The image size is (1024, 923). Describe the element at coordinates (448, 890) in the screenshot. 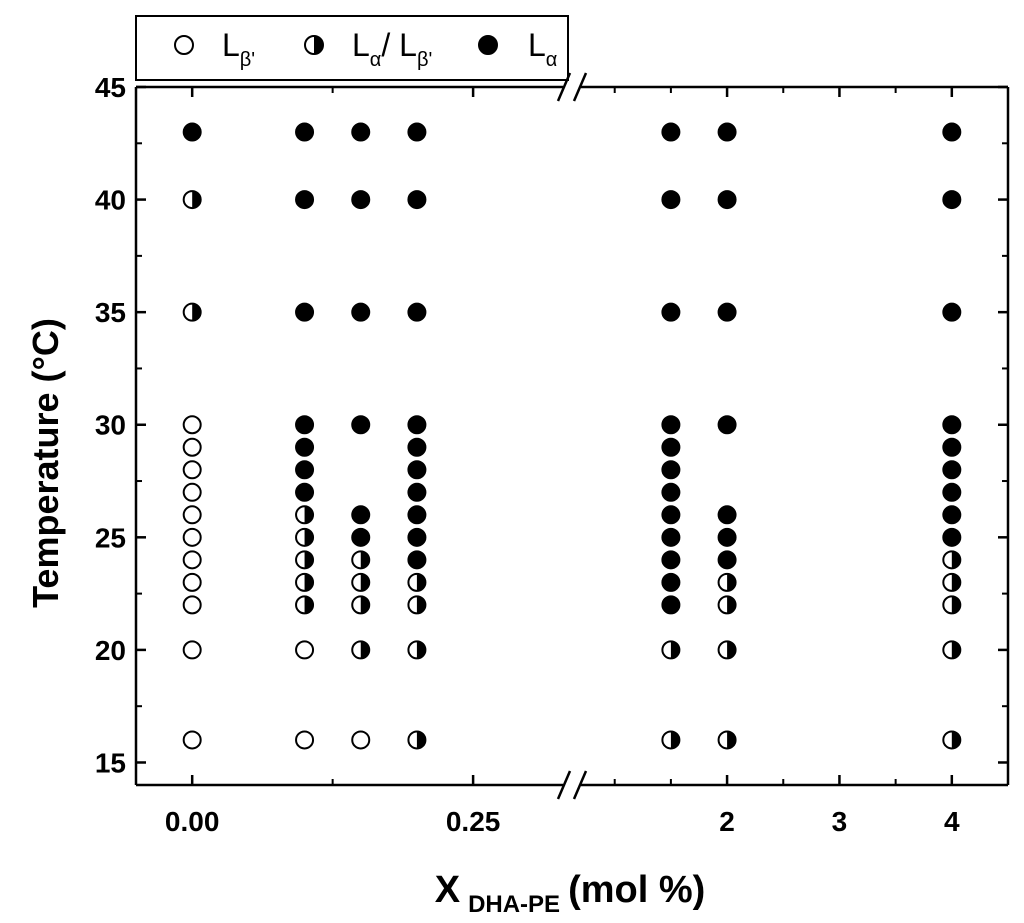

I see `x-axis-title-main: X` at that location.